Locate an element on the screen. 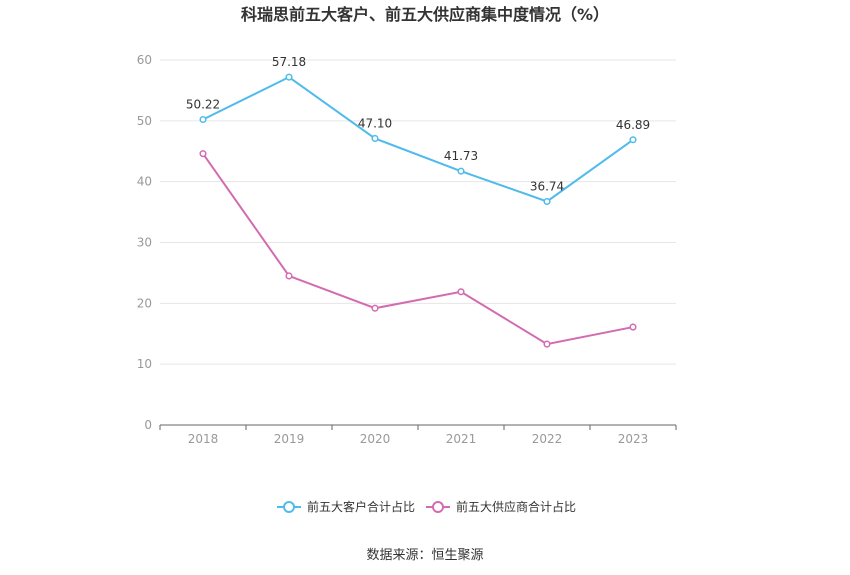  x-tick-label: 2018 is located at coordinates (203, 439).